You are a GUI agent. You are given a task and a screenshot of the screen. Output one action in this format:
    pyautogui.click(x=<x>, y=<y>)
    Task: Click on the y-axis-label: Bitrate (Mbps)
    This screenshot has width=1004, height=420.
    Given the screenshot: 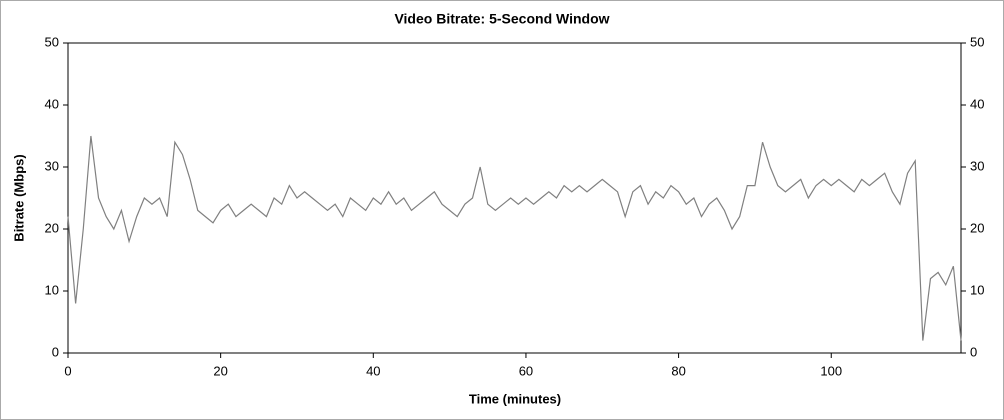 What is the action you would take?
    pyautogui.click(x=18, y=197)
    